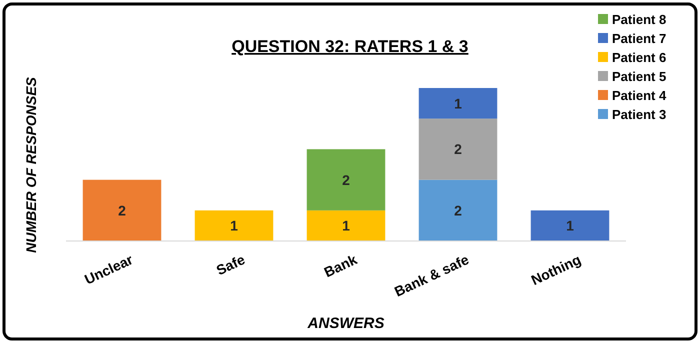 The width and height of the screenshot is (700, 343). What do you see at coordinates (432, 275) in the screenshot?
I see `x-tick-label: Bank & safe` at bounding box center [432, 275].